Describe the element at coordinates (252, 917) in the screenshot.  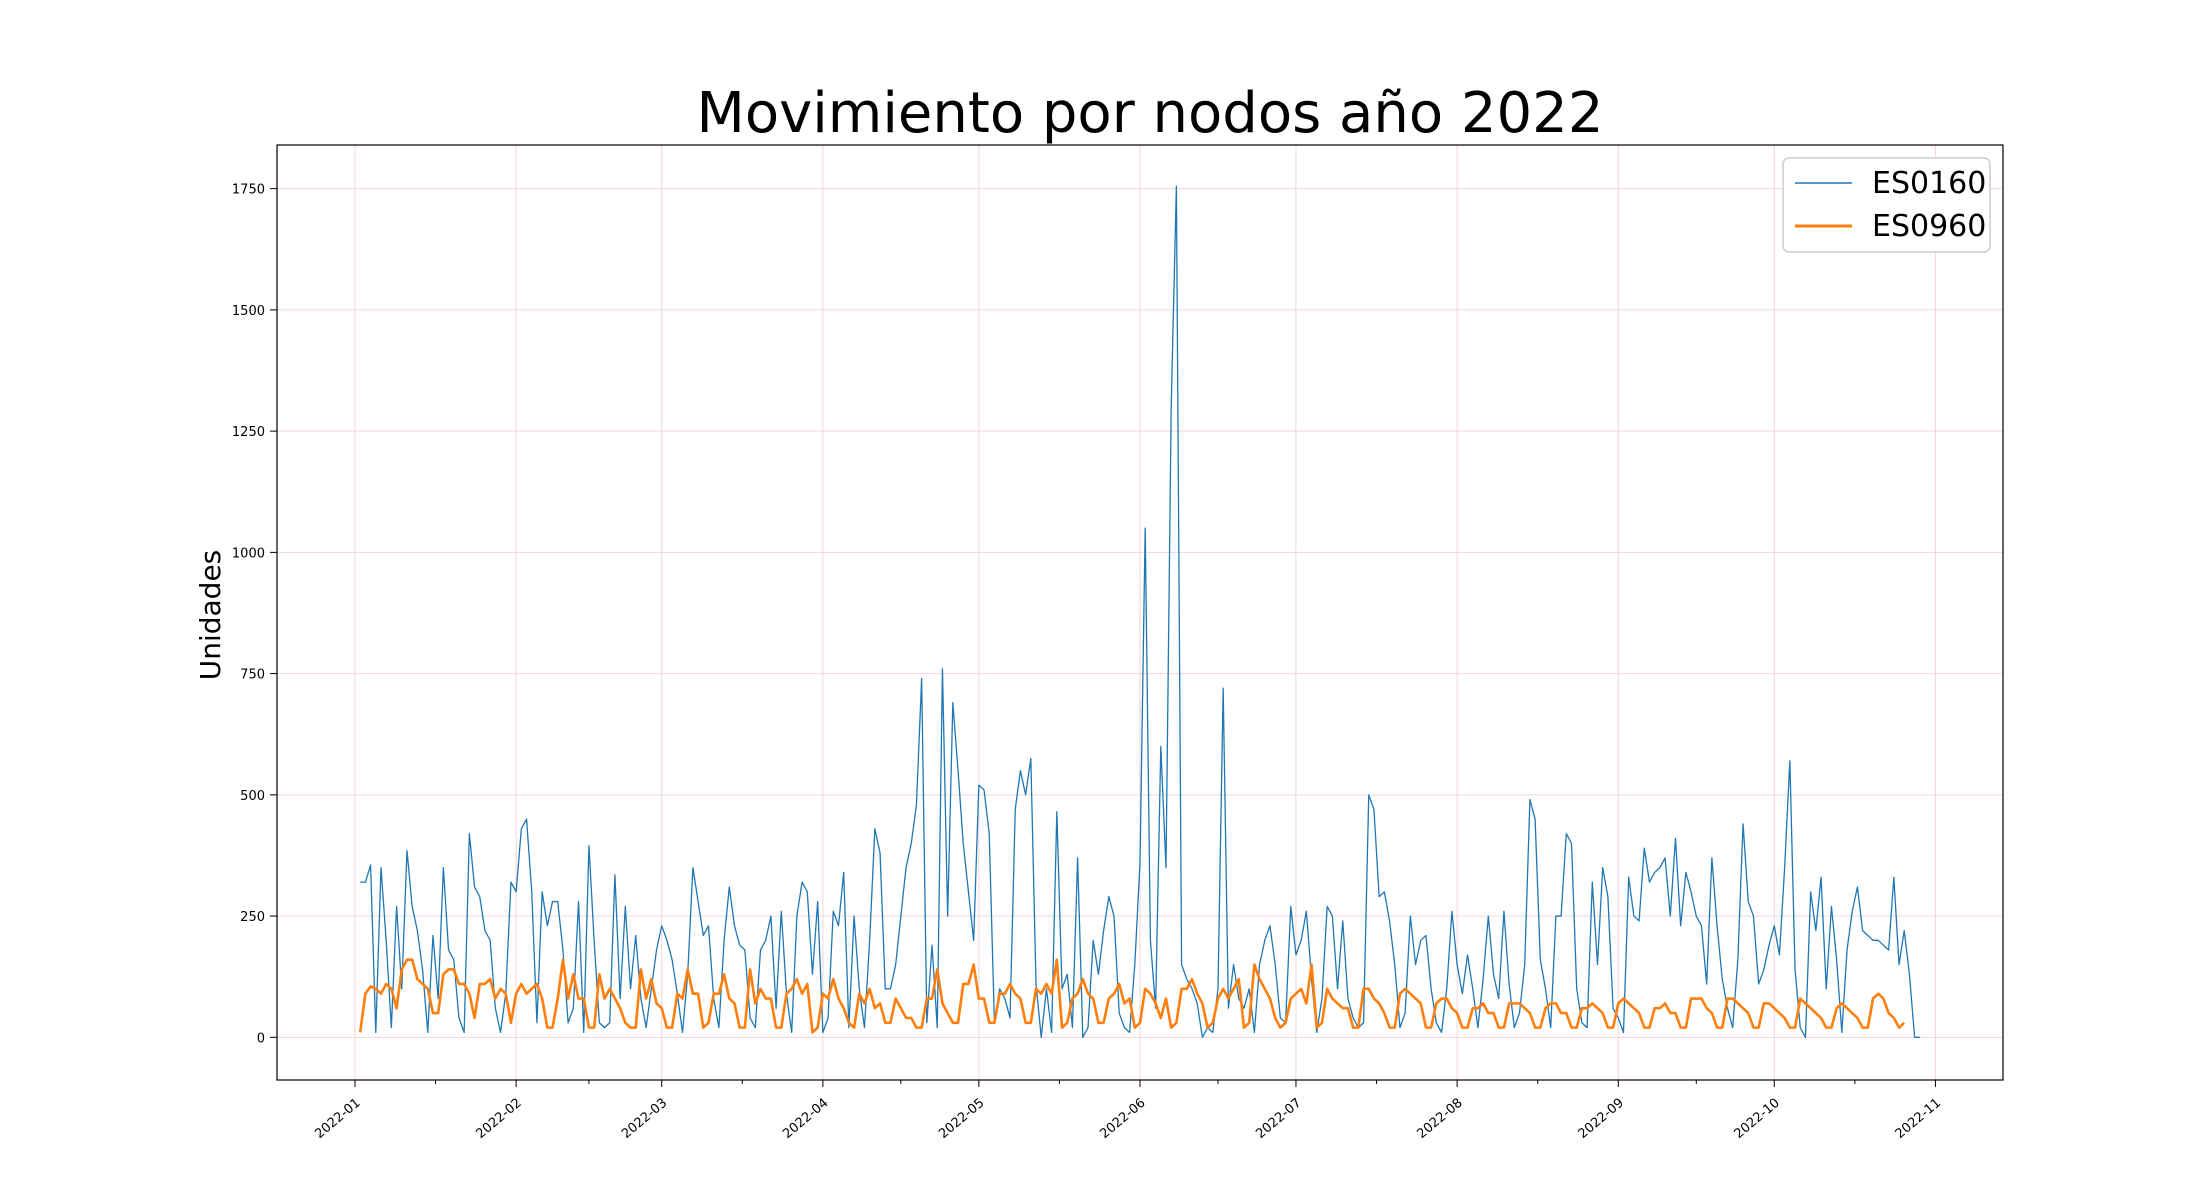
I see `y-tick-label: 250` at that location.